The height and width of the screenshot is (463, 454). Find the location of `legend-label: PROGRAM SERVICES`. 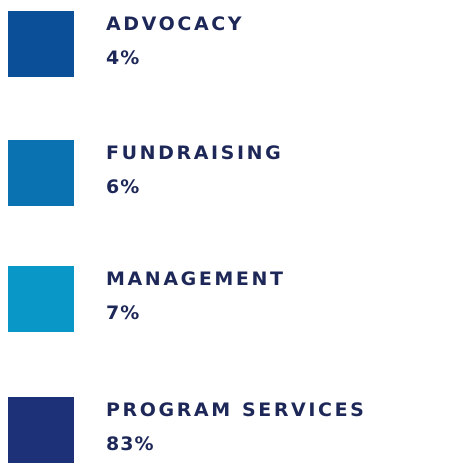

legend-label: PROGRAM SERVICES is located at coordinates (236, 410).